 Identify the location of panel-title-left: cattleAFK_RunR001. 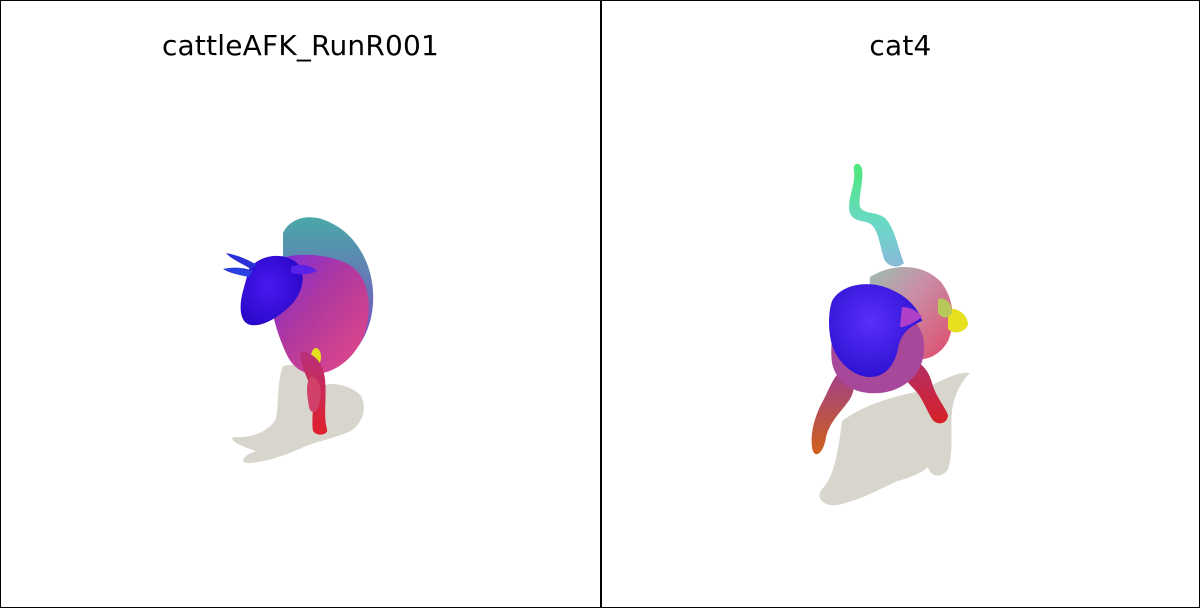
(300, 45).